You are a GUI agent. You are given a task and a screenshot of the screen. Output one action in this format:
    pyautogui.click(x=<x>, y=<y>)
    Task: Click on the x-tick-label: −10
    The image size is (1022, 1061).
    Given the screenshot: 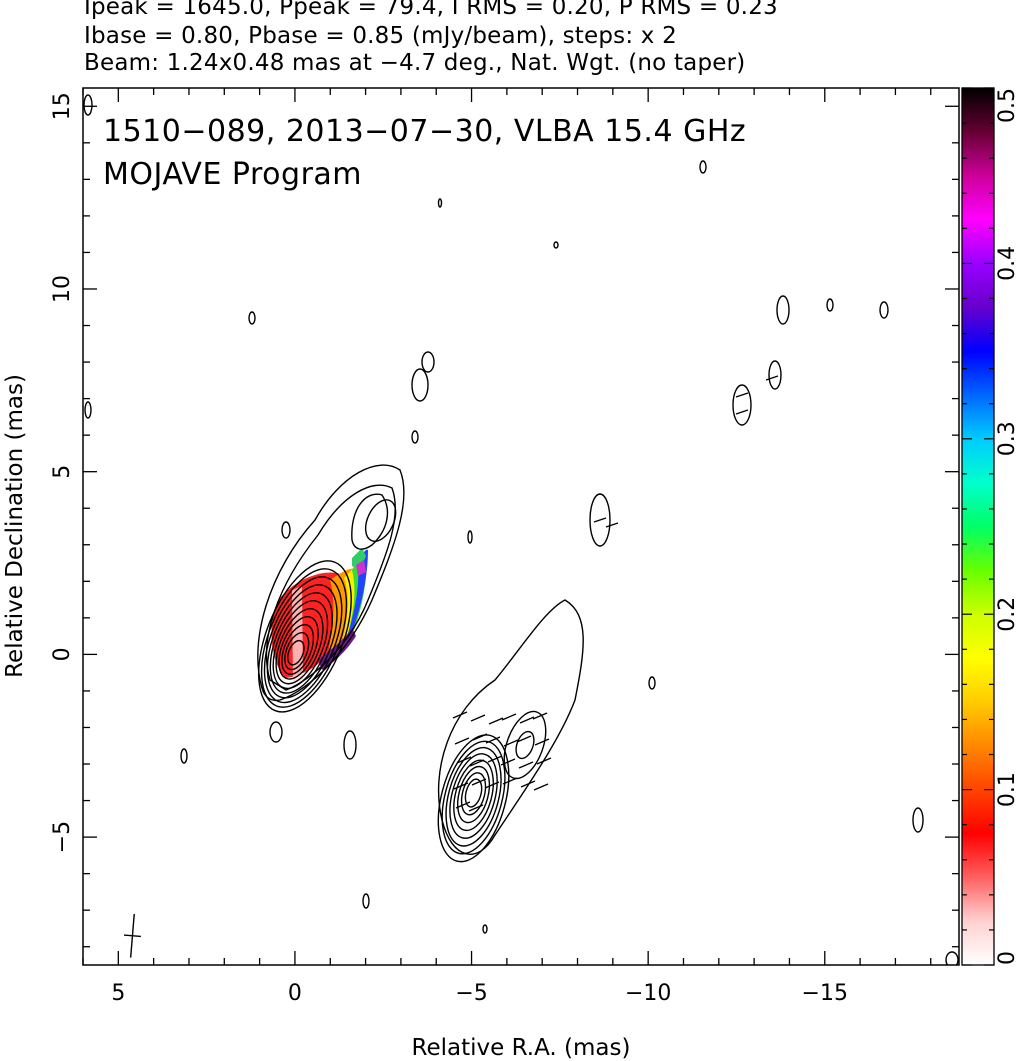 What is the action you would take?
    pyautogui.click(x=648, y=993)
    